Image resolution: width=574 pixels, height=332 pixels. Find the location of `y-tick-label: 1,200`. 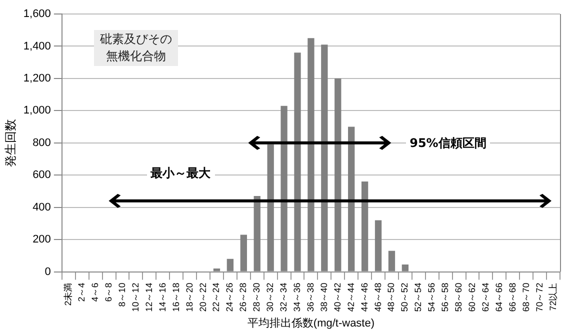

y-tick-label: 1,200 is located at coordinates (37, 78).